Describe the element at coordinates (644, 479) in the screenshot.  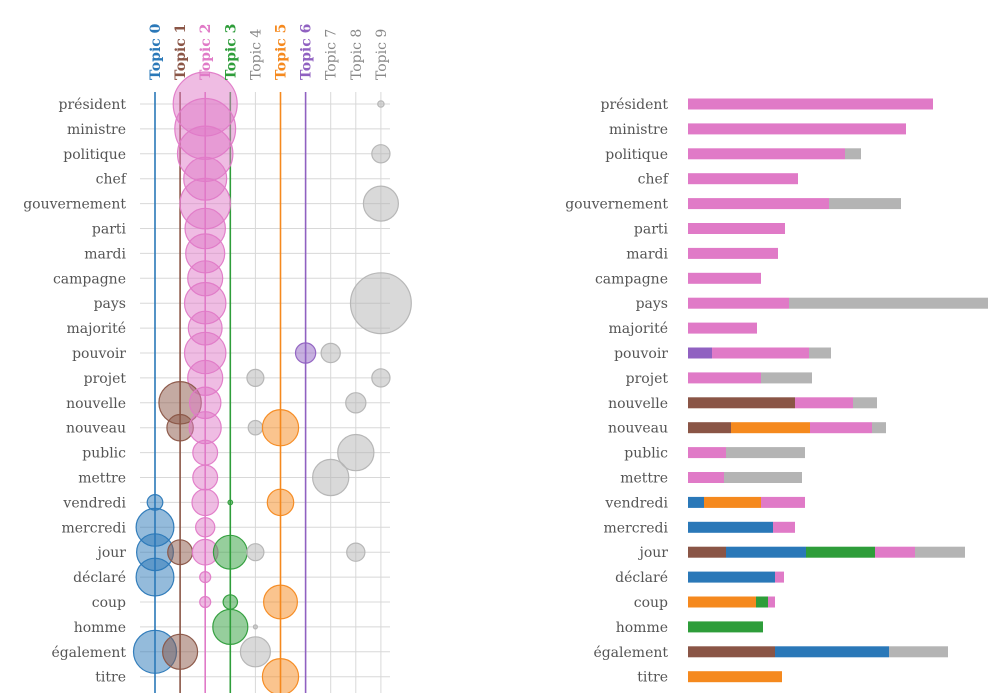
I see `bar-label-mettre: mettre` at that location.